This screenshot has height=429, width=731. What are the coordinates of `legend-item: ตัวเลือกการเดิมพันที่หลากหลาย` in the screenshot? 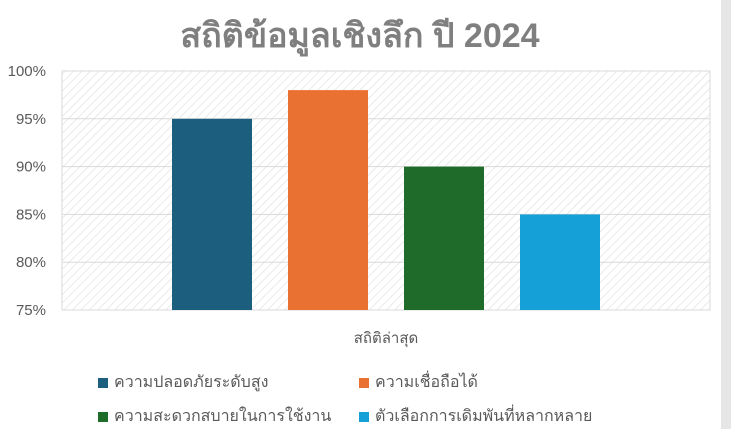 It's located at (475, 416).